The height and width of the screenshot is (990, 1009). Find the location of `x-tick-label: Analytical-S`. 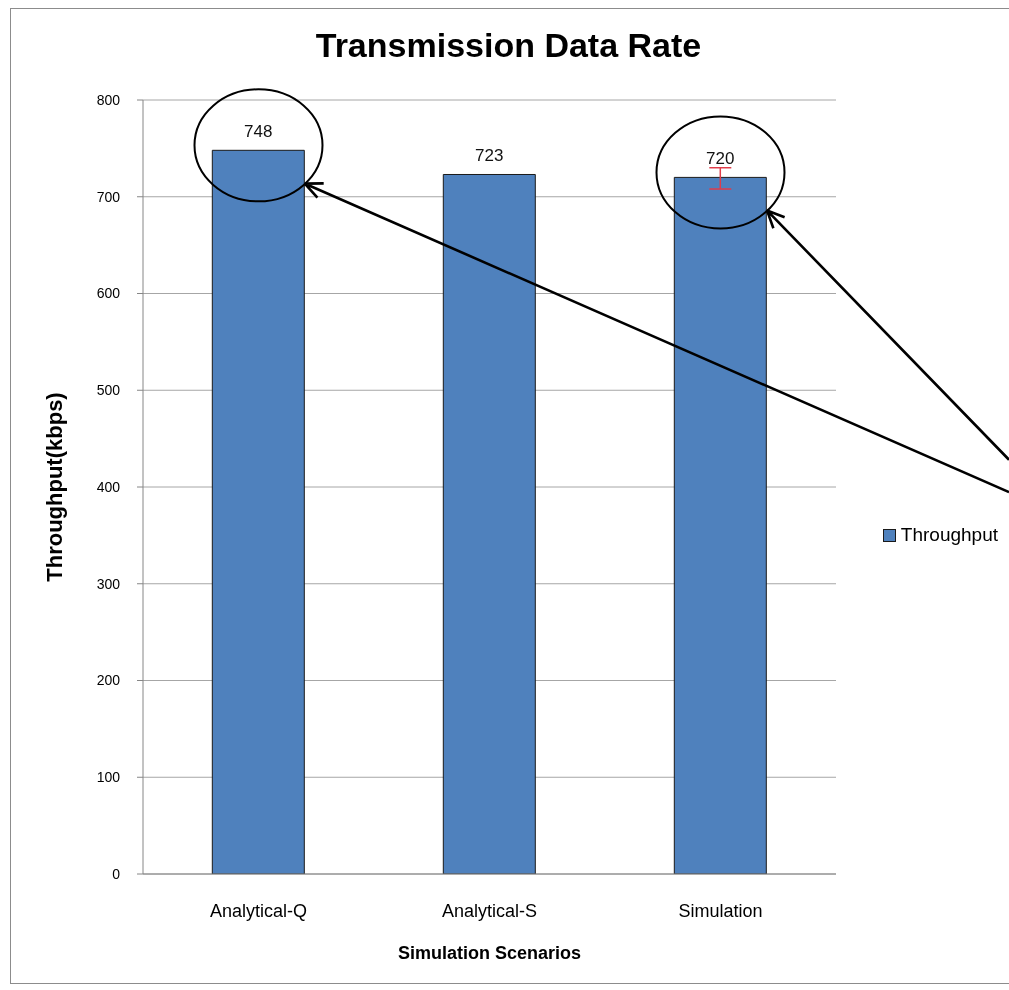

x-tick-label: Analytical-S is located at coordinates (489, 910).